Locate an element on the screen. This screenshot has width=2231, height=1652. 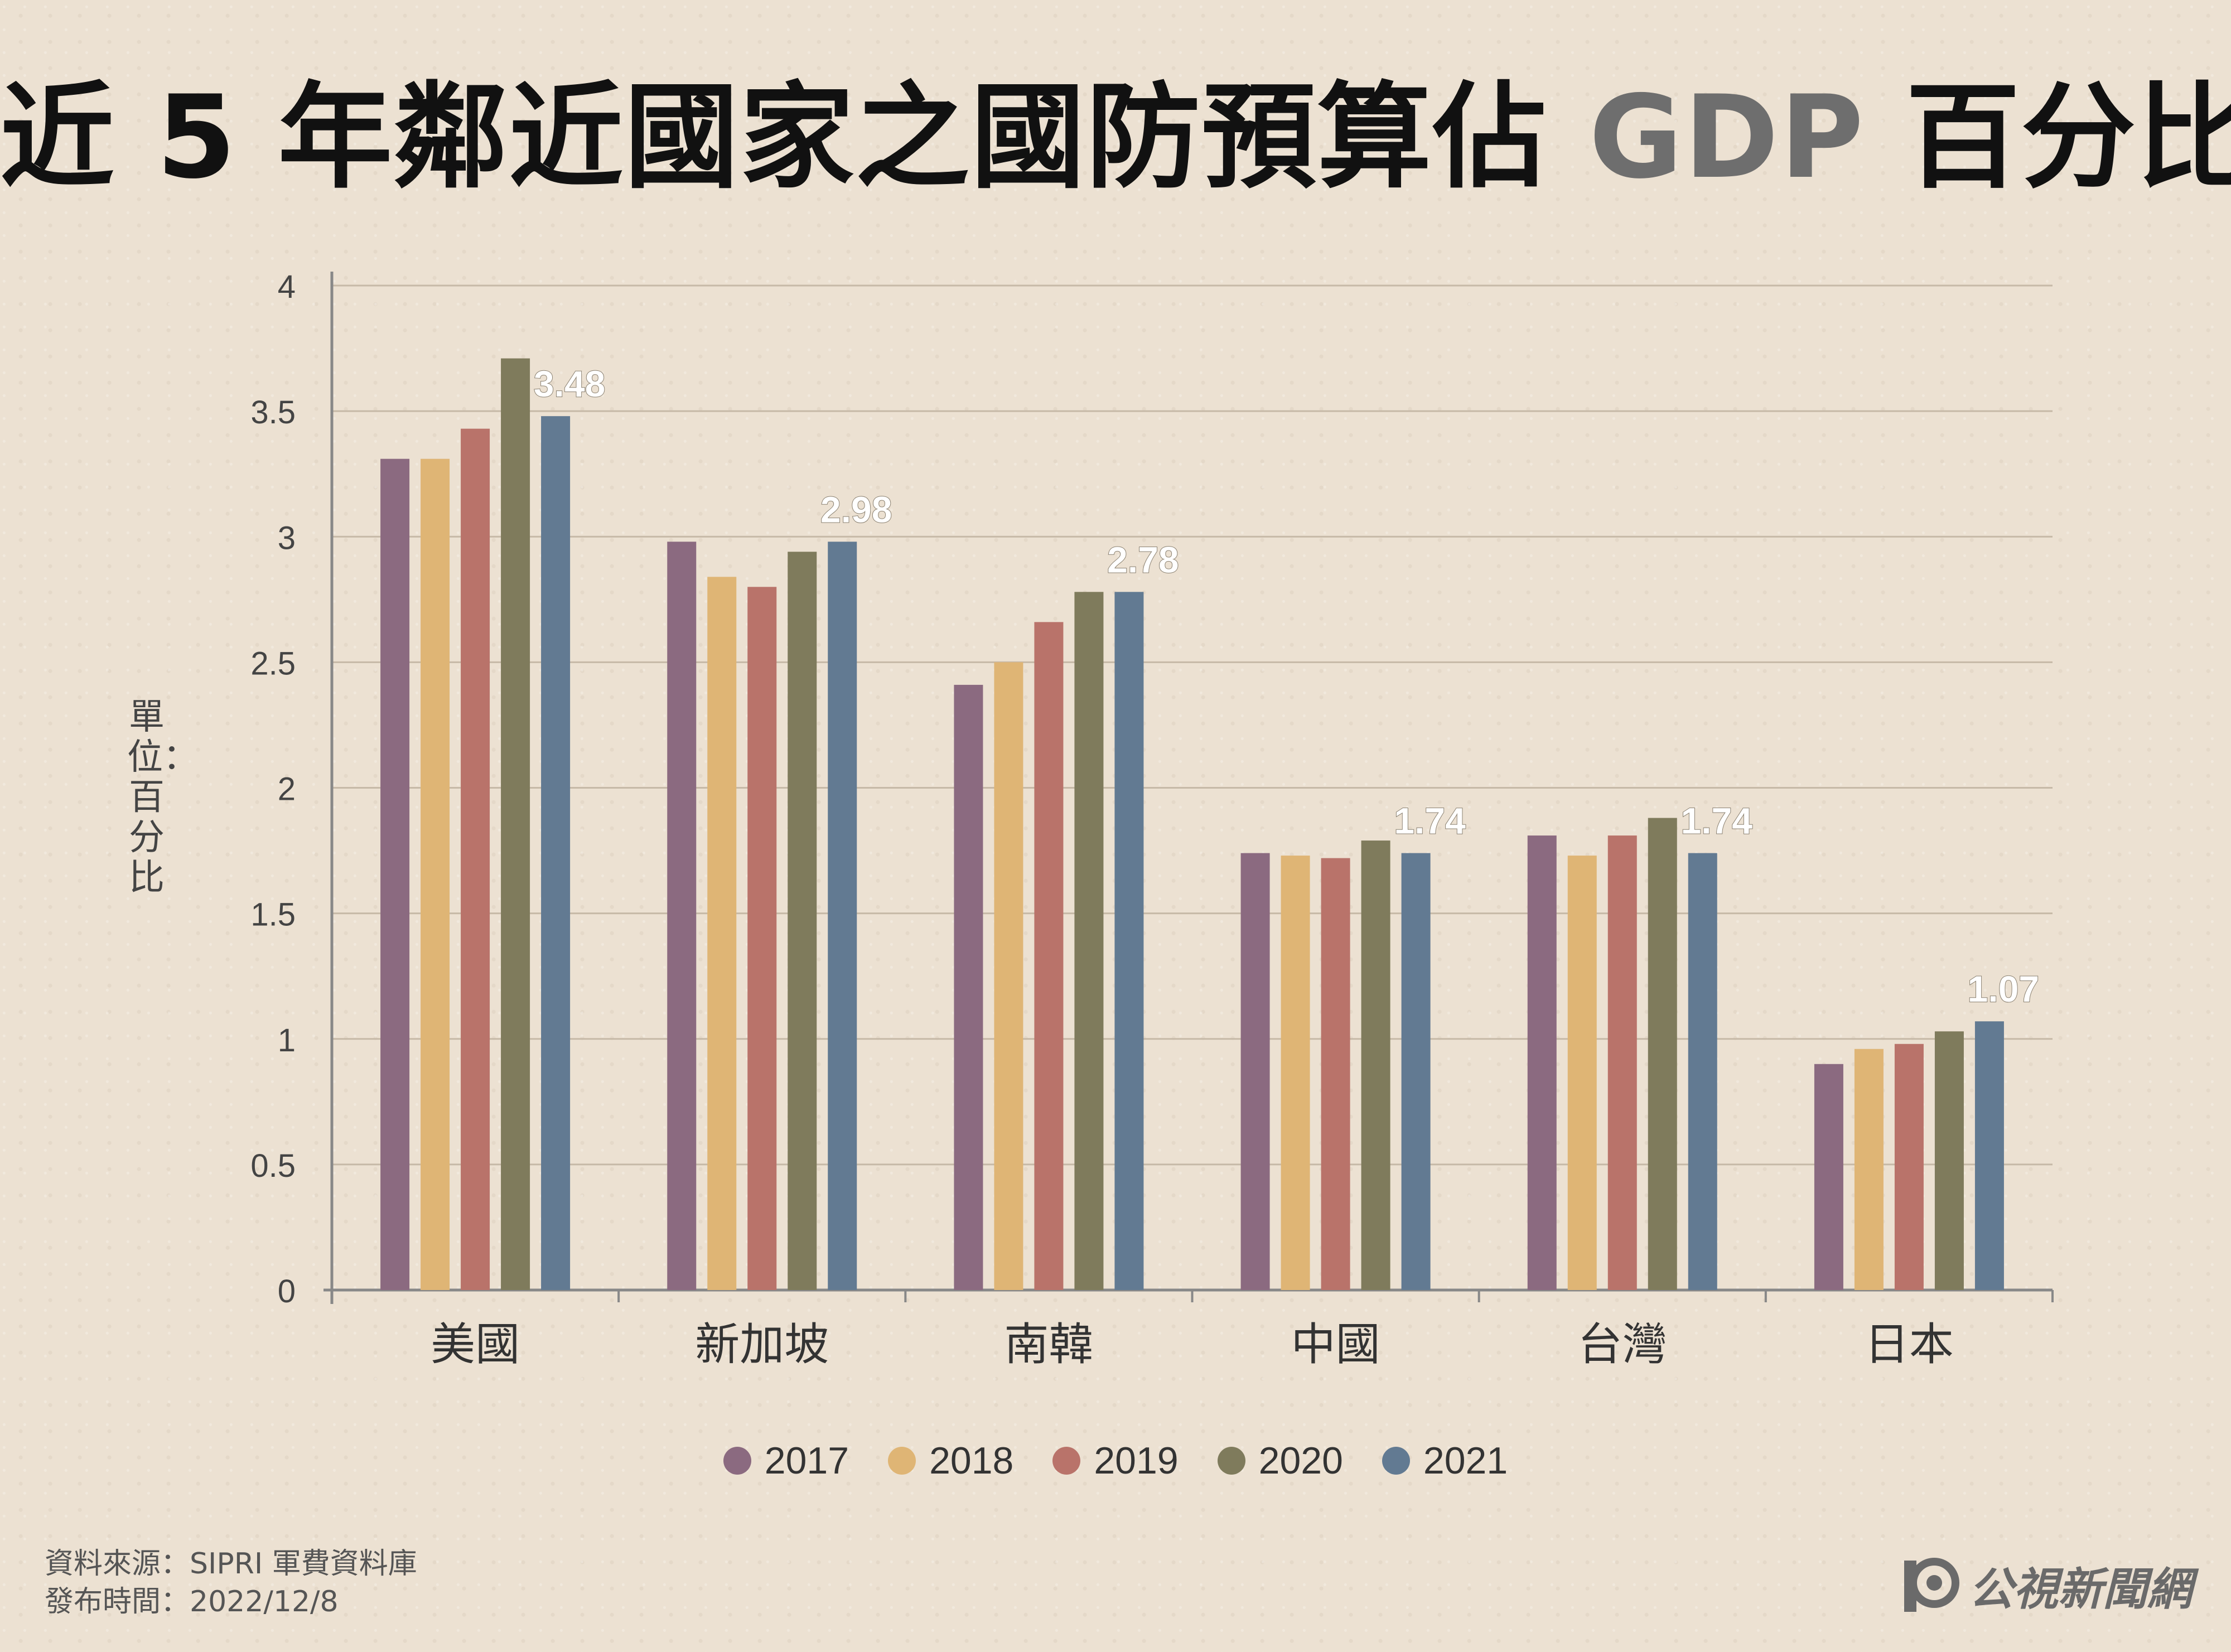
chart-title: 近 5 年鄰近國家之國防預算佔 GDP 百分比 is located at coordinates (1115, 127).